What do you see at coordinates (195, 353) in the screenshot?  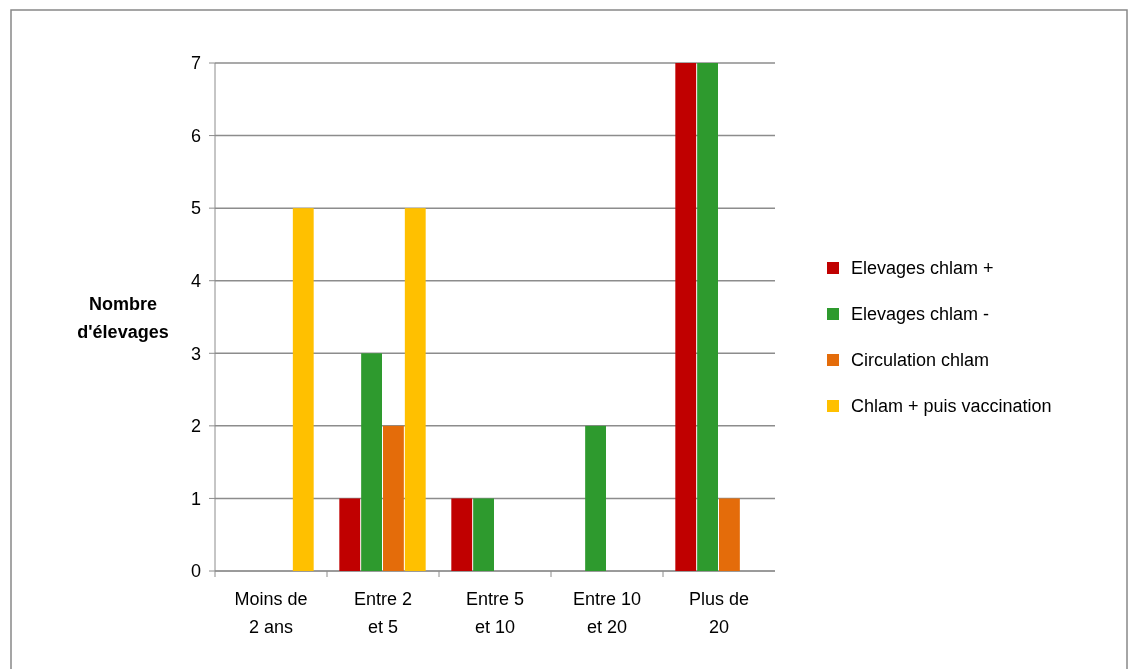 I see `y-tick-label: 3` at bounding box center [195, 353].